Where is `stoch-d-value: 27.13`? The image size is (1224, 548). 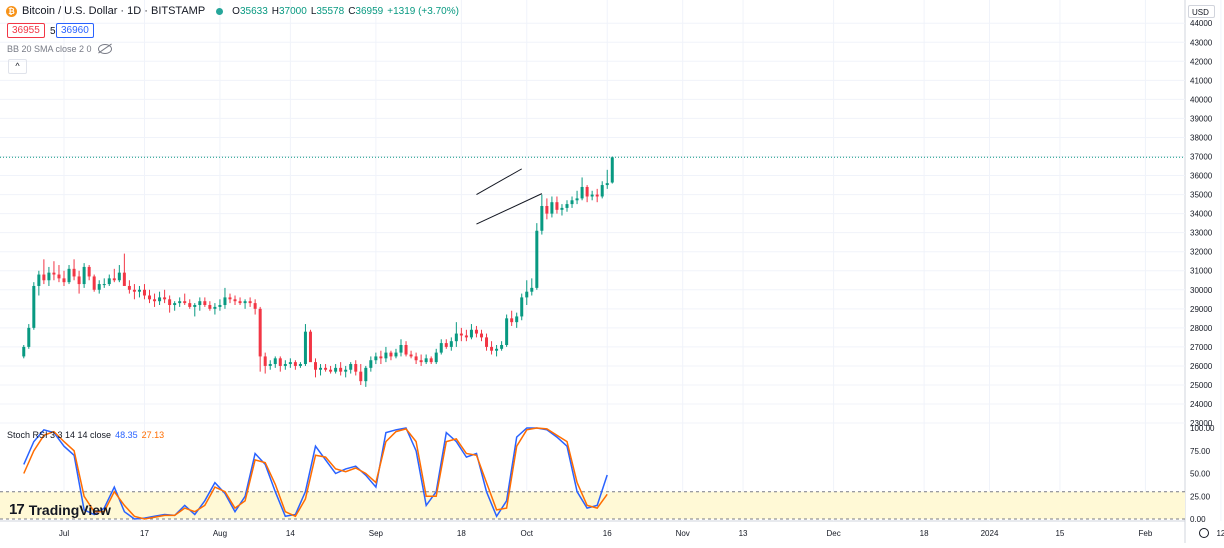 stoch-d-value: 27.13 is located at coordinates (153, 435).